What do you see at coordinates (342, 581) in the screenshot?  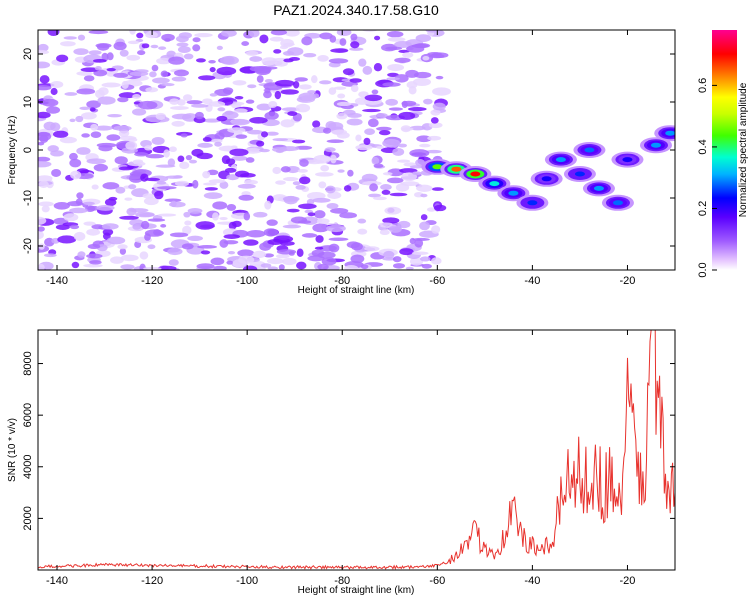 I see `x-tick-label: -80` at bounding box center [342, 581].